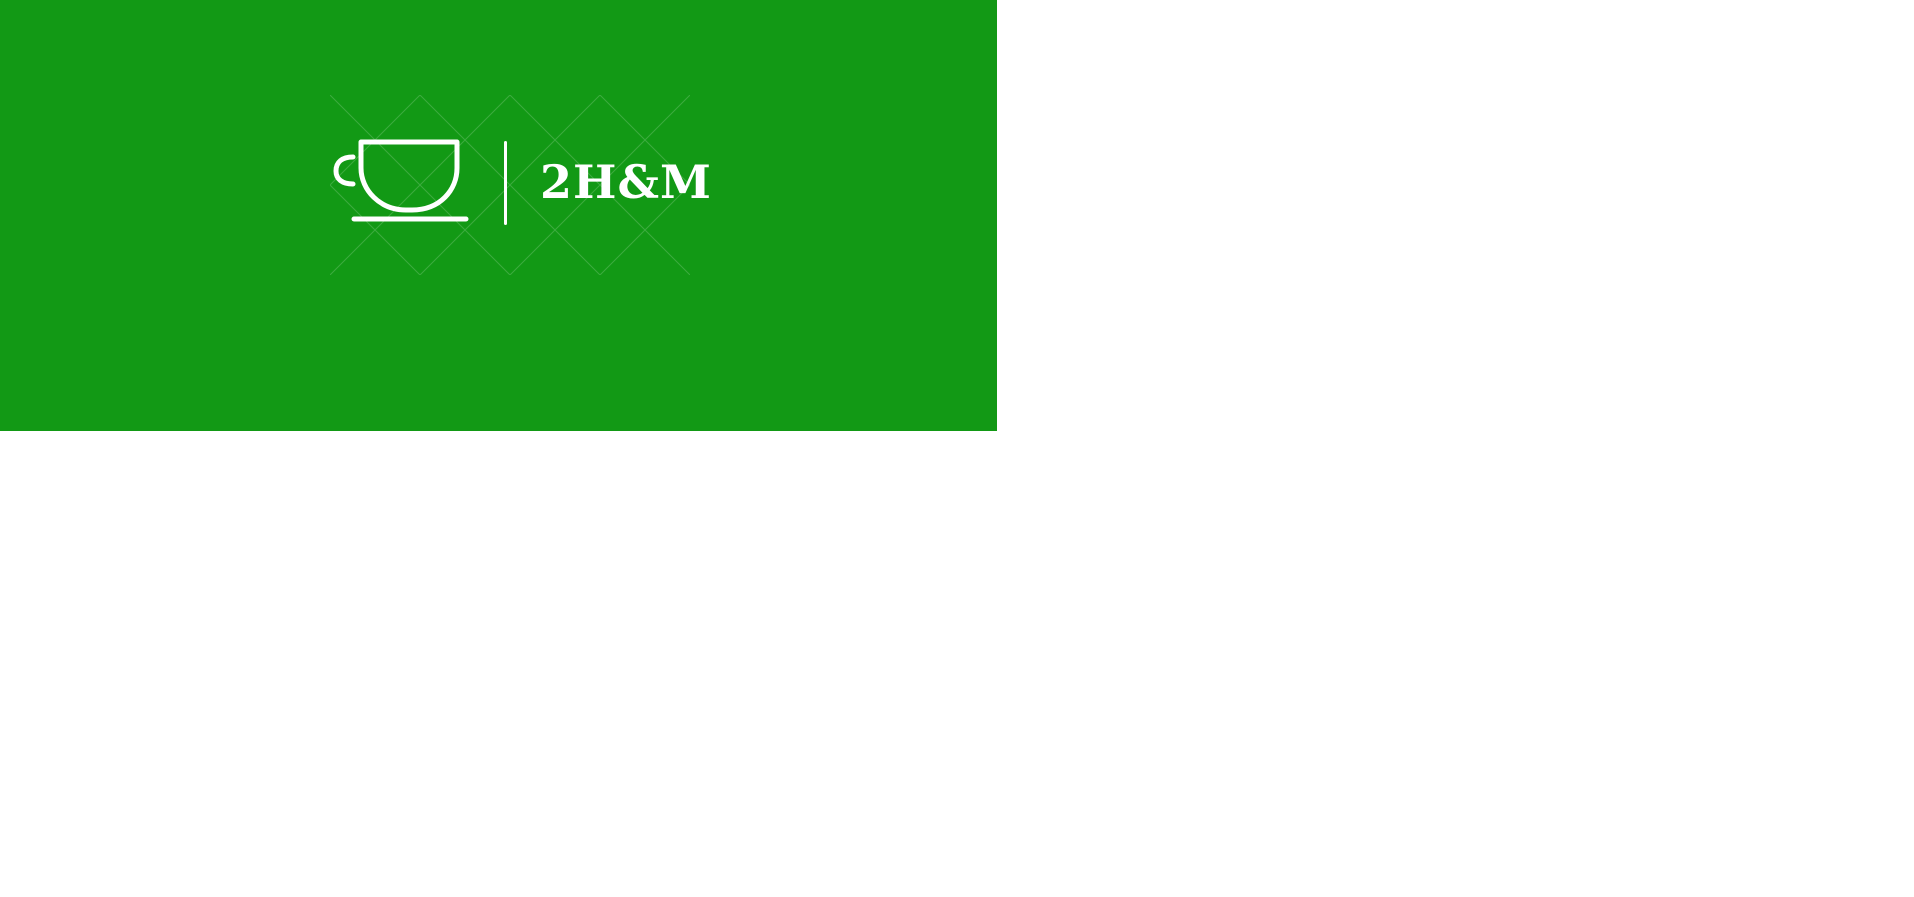  Describe the element at coordinates (401, 180) in the screenshot. I see `coffee-cup-icon` at that location.